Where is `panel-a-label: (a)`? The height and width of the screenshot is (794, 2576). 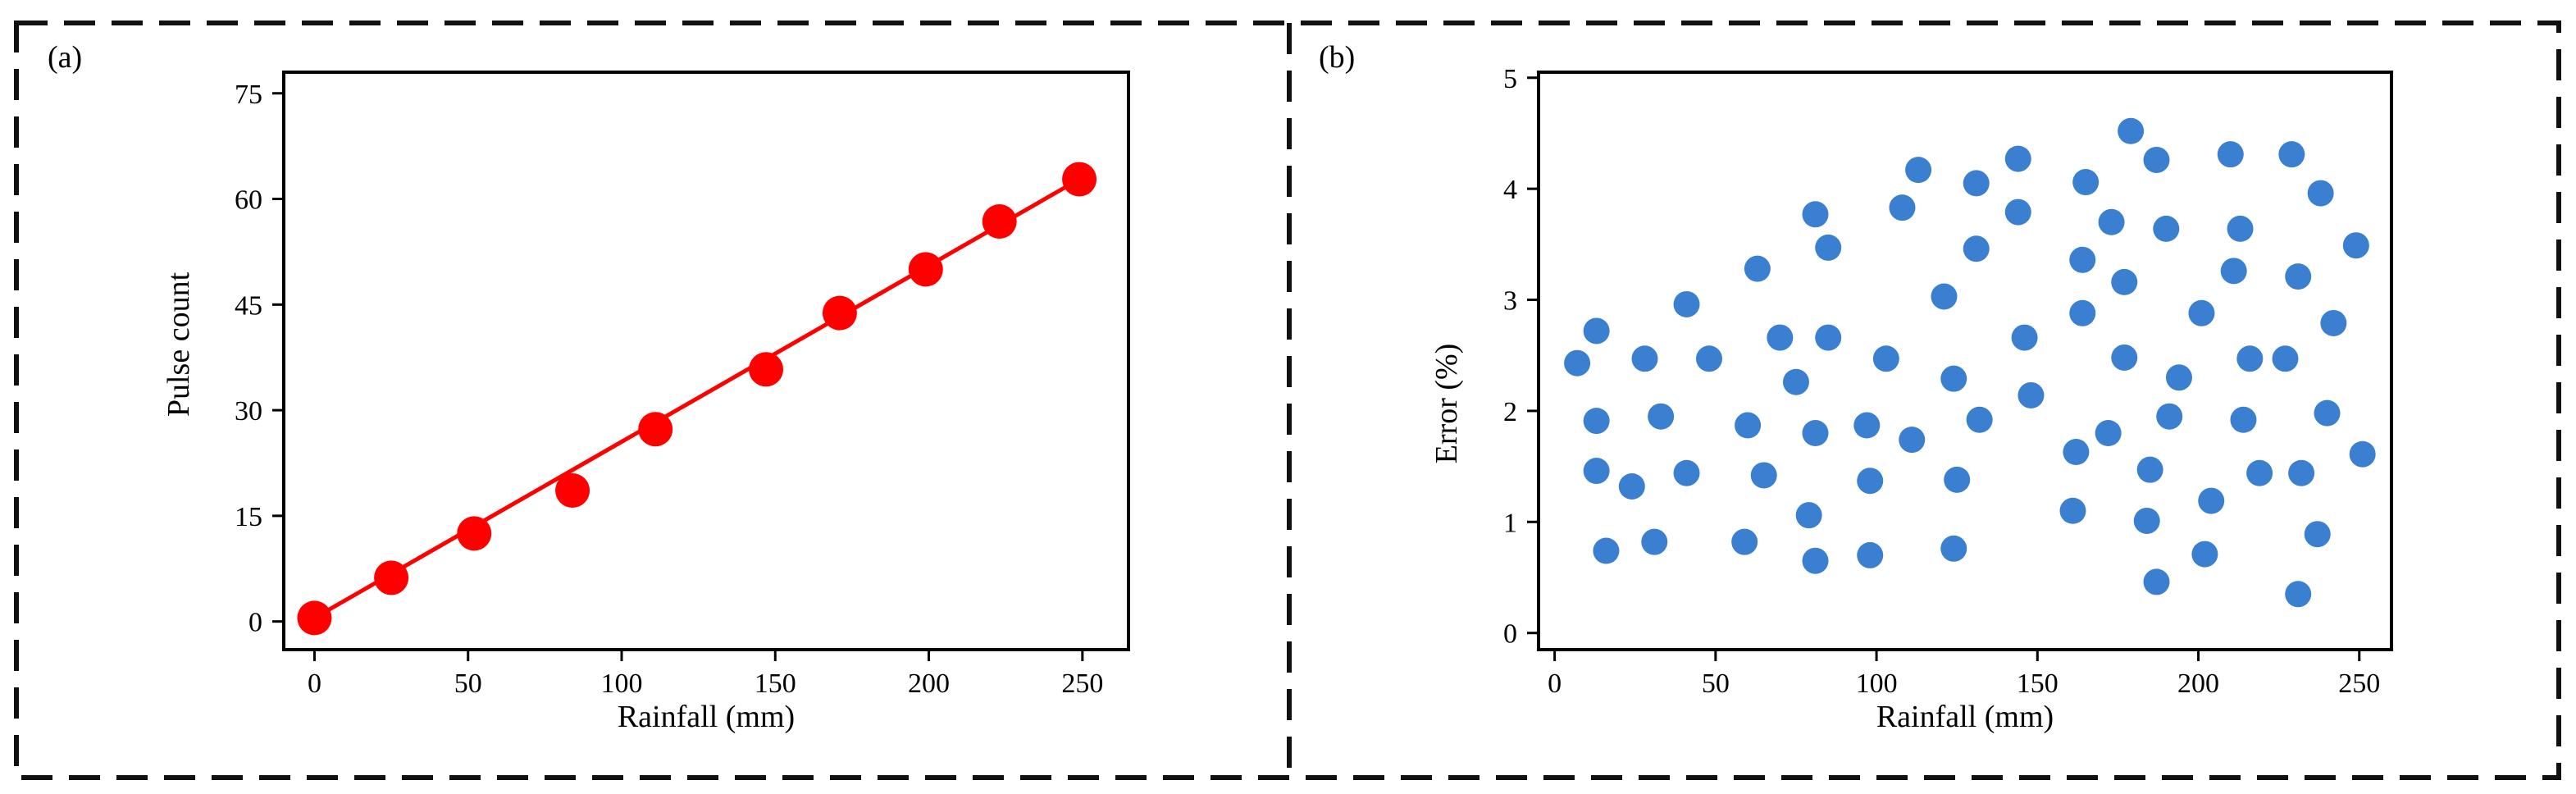
panel-a-label: (a) is located at coordinates (65, 57).